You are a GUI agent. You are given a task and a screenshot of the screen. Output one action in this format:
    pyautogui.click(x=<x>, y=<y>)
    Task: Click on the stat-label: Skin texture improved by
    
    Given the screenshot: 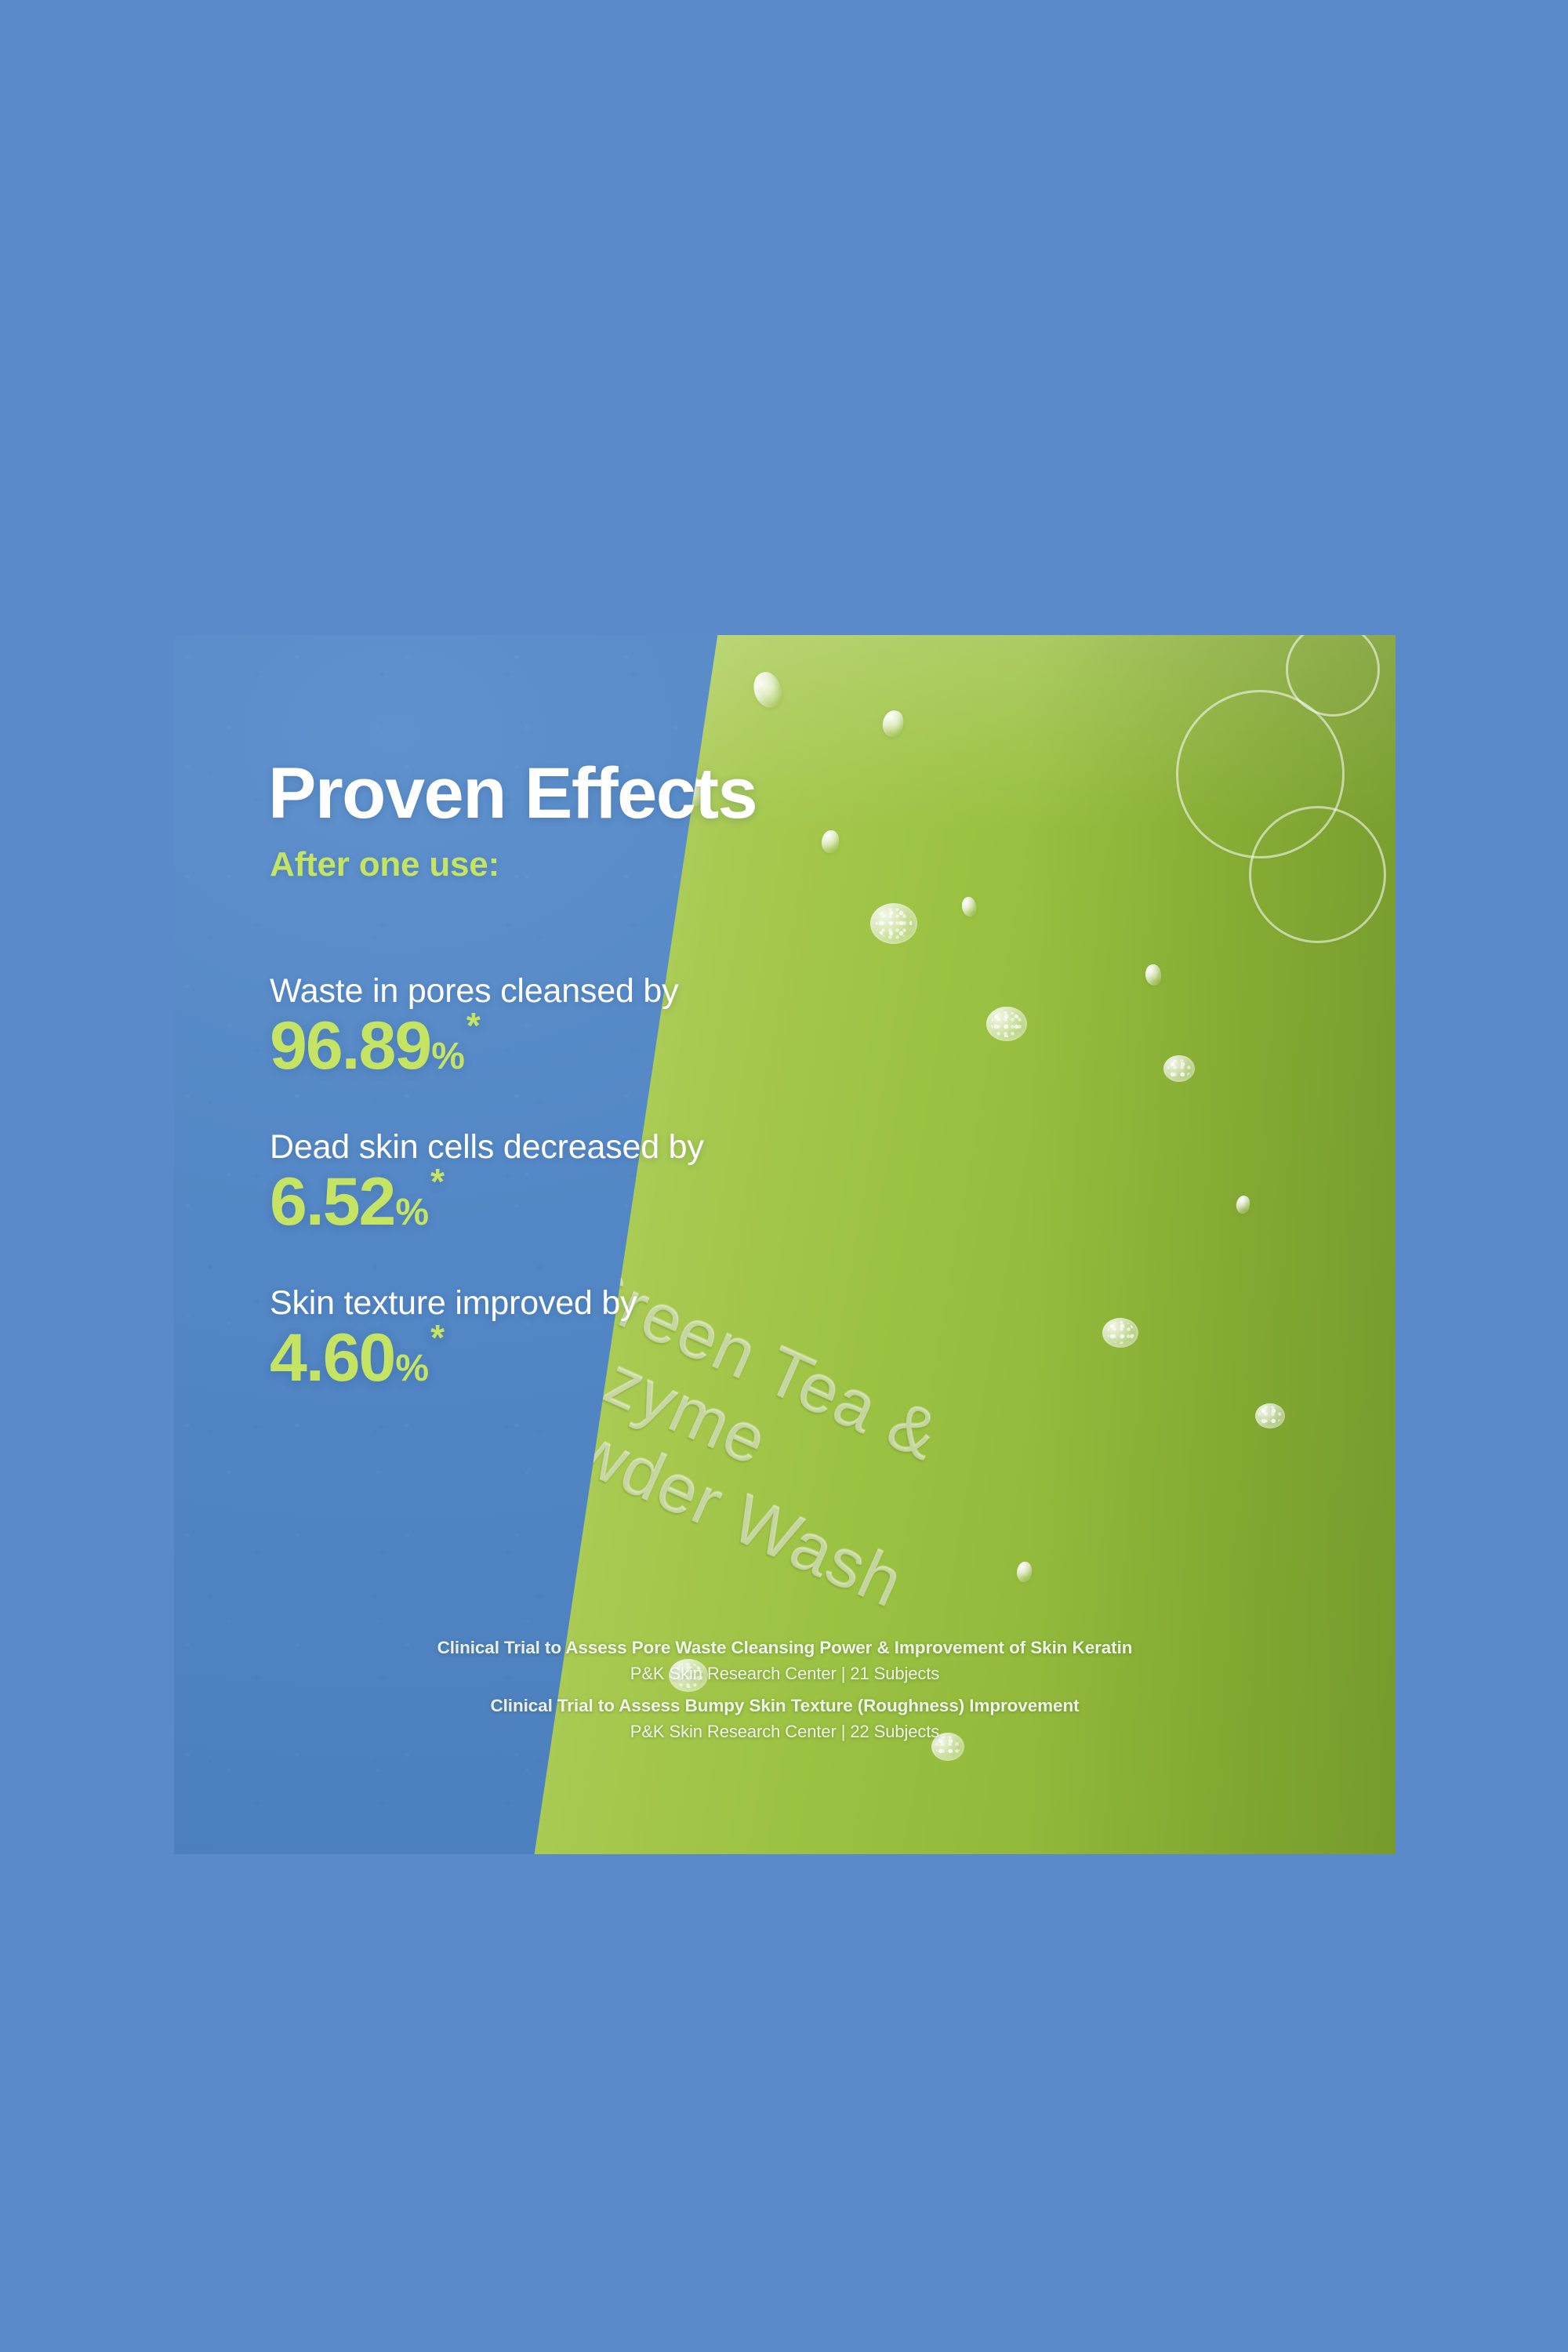 What is the action you would take?
    pyautogui.click(x=453, y=1303)
    